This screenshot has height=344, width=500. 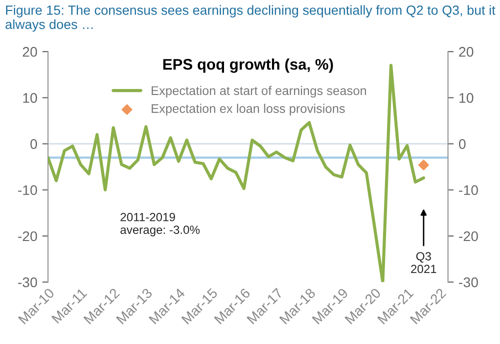 I want to click on legend-label: Expectation at start of earnings season, so click(x=259, y=92).